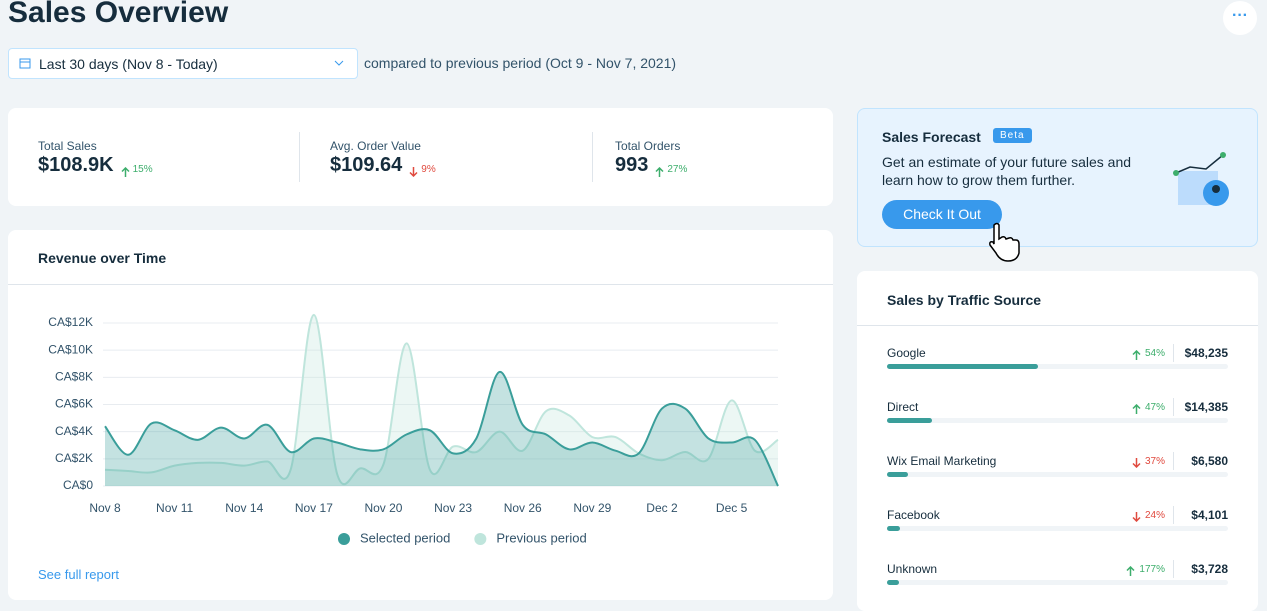 The image size is (1267, 611). Describe the element at coordinates (1209, 569) in the screenshot. I see `source-amount: $3,728` at that location.